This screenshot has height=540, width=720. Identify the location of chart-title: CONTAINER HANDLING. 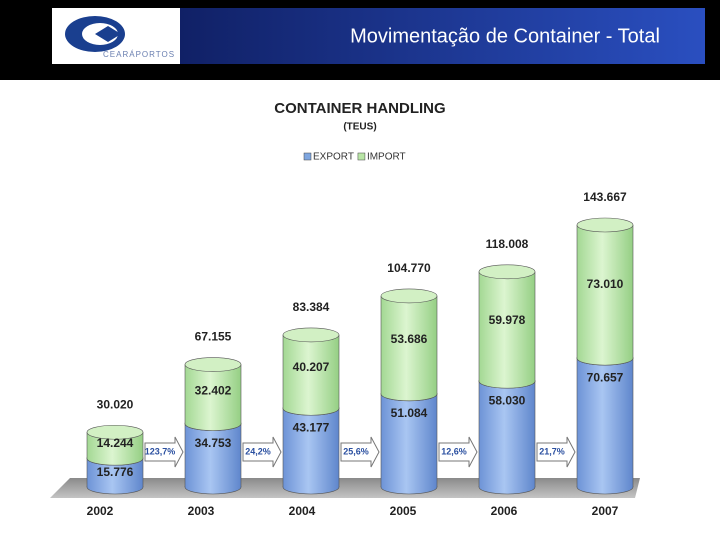
(359, 108).